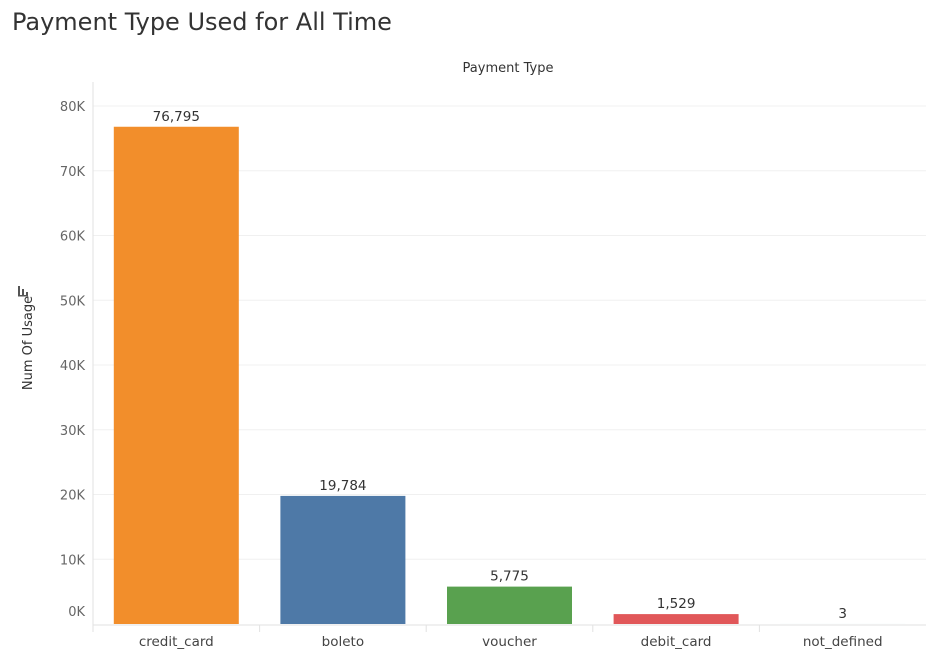 This screenshot has height=661, width=930. What do you see at coordinates (509, 605) in the screenshot?
I see `bar-voucher` at bounding box center [509, 605].